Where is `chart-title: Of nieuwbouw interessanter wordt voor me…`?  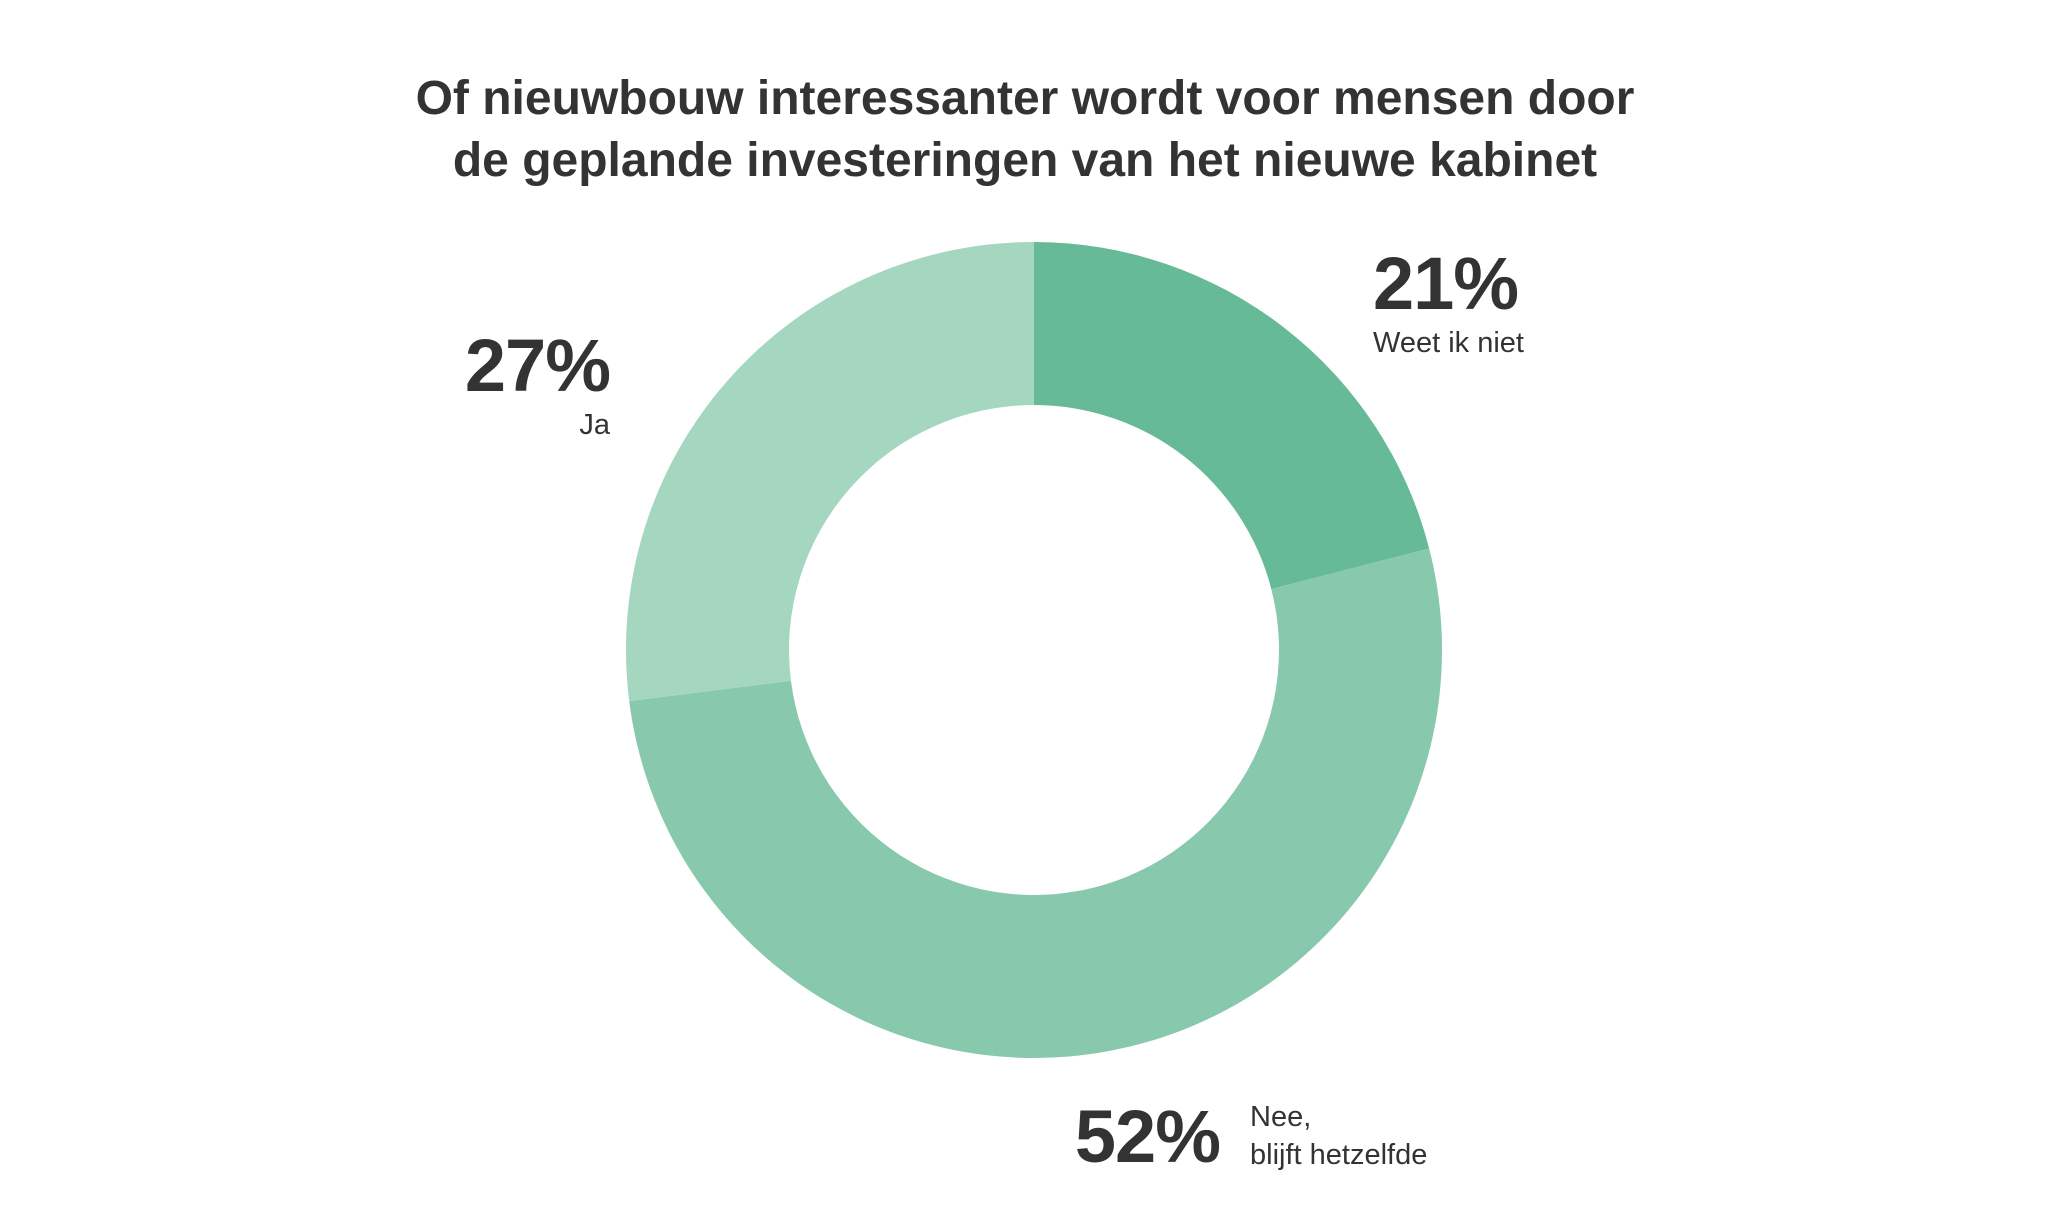
chart-title: Of nieuwbouw interessanter wordt voor me… is located at coordinates (1025, 130).